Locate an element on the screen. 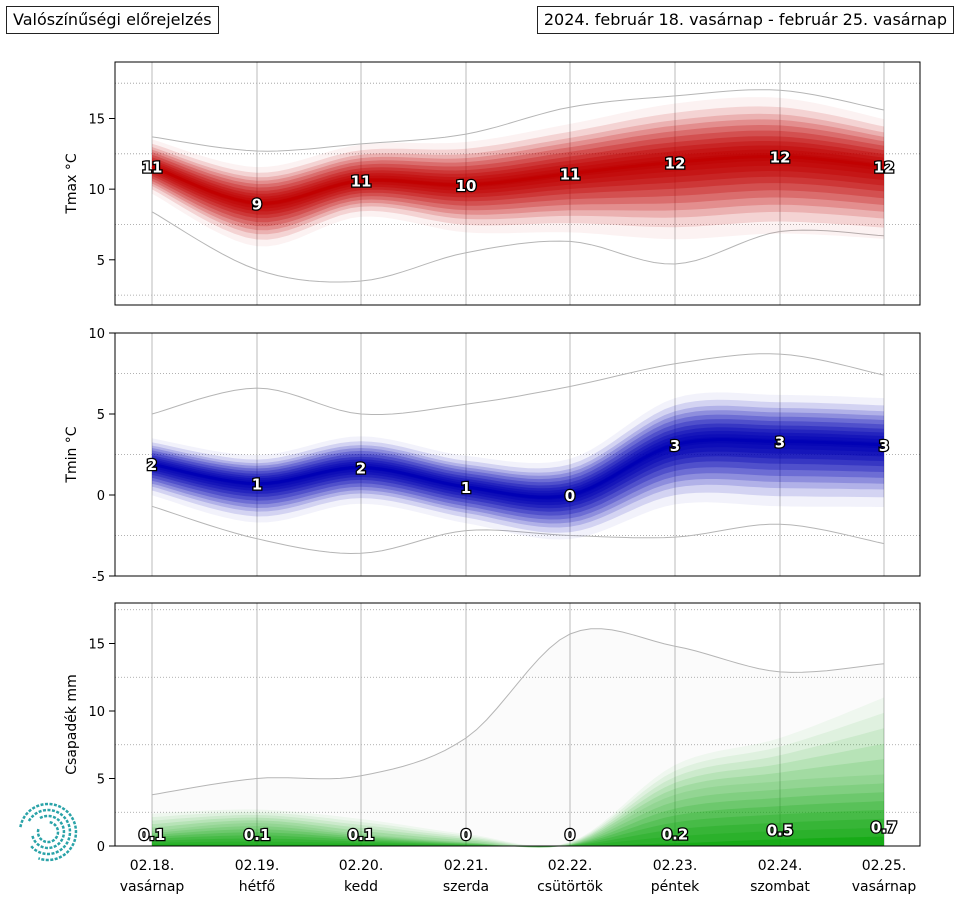  x-date-label: 02.22. is located at coordinates (570, 866).